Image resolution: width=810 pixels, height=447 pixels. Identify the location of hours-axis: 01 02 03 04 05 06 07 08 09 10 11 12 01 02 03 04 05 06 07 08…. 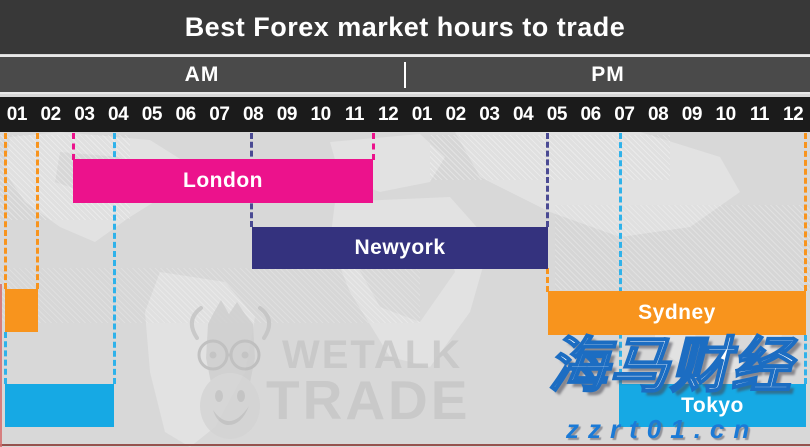
(405, 114).